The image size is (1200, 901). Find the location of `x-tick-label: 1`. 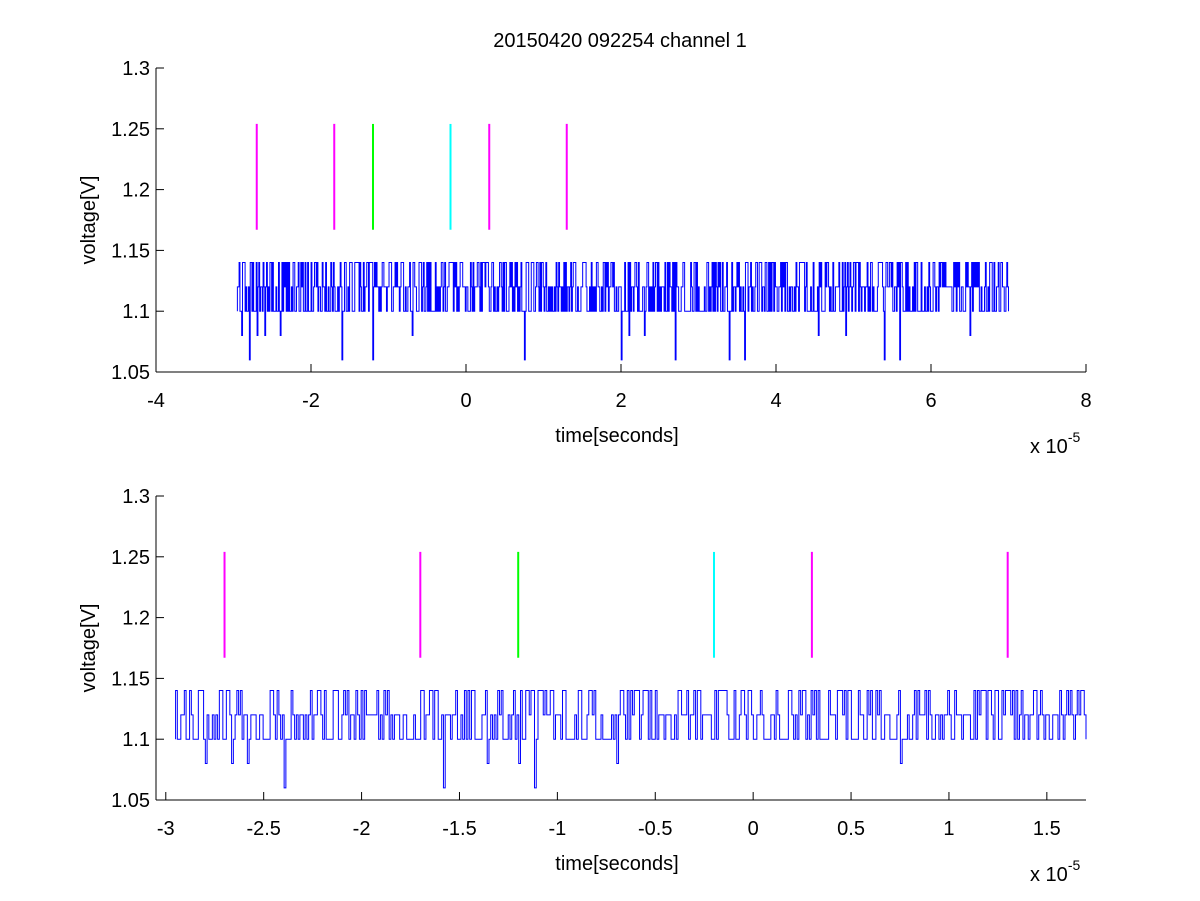

x-tick-label: 1 is located at coordinates (948, 829).